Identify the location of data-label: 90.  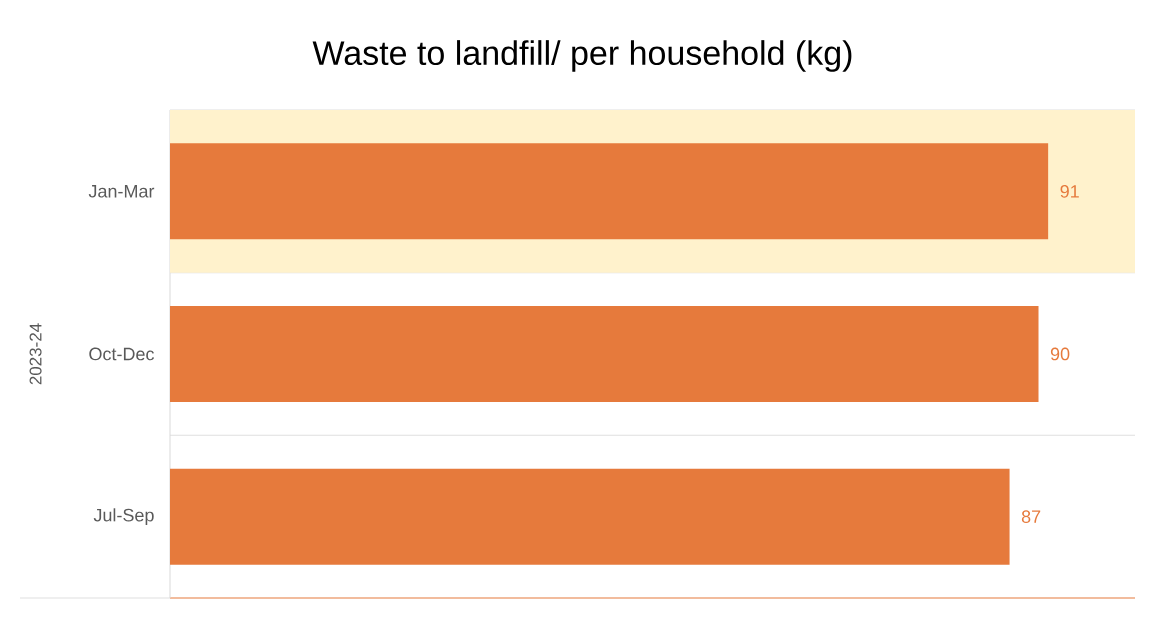
(1060, 354).